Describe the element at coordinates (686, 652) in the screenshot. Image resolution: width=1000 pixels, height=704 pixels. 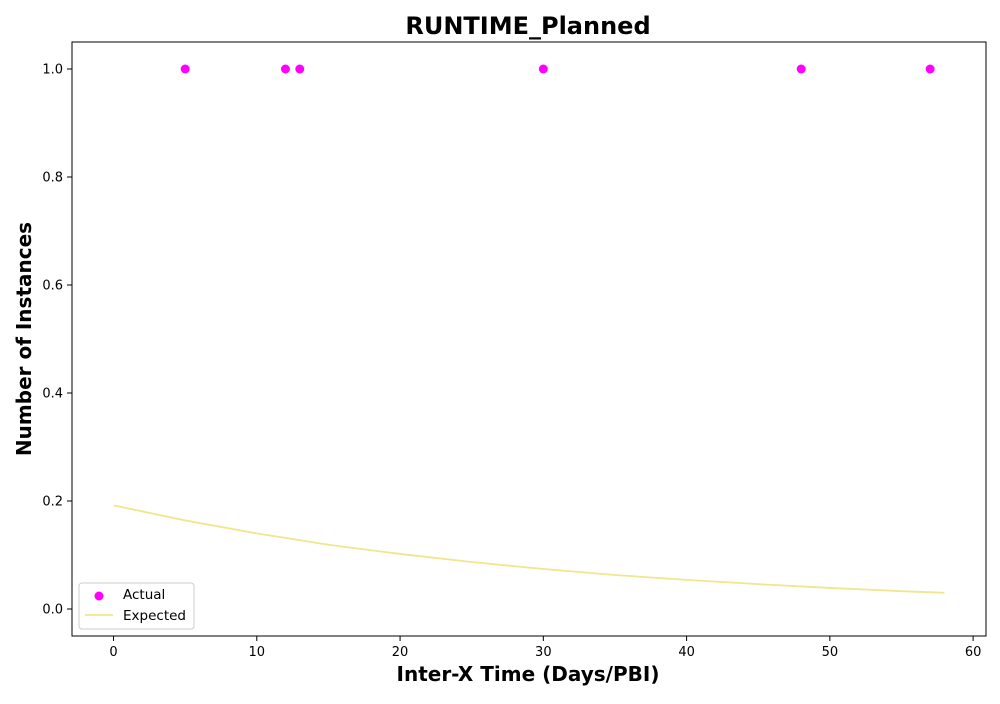
I see `x-tick-label: 40` at that location.